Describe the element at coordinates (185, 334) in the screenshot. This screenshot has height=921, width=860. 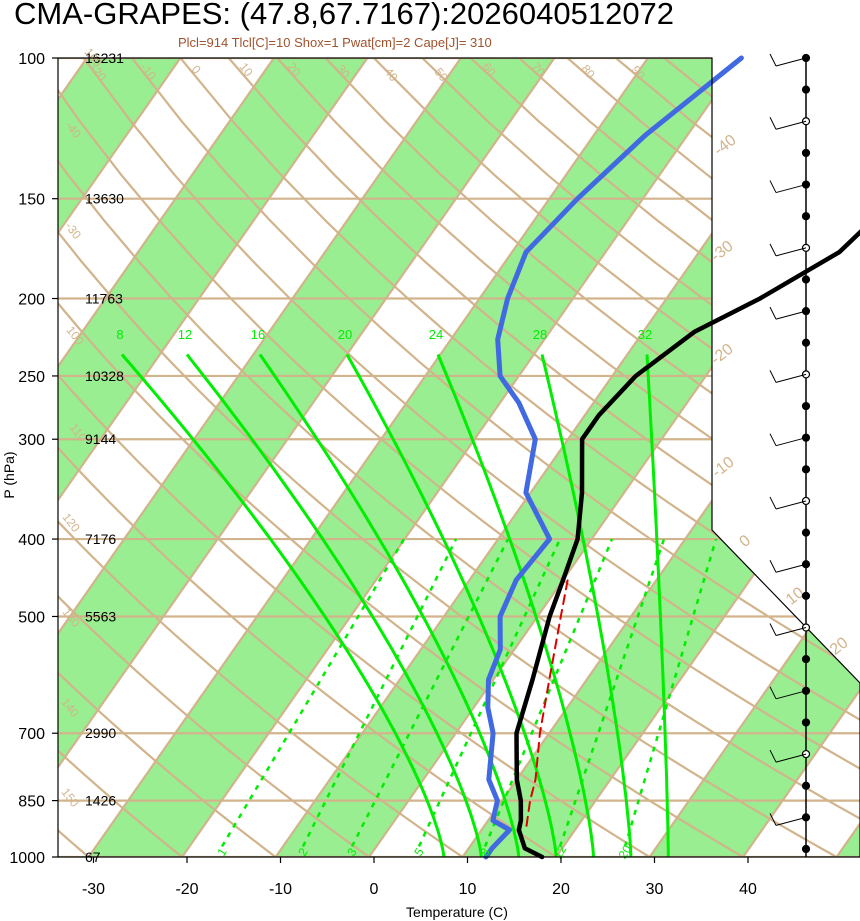
I see `moist-adiabat-label: 12` at that location.